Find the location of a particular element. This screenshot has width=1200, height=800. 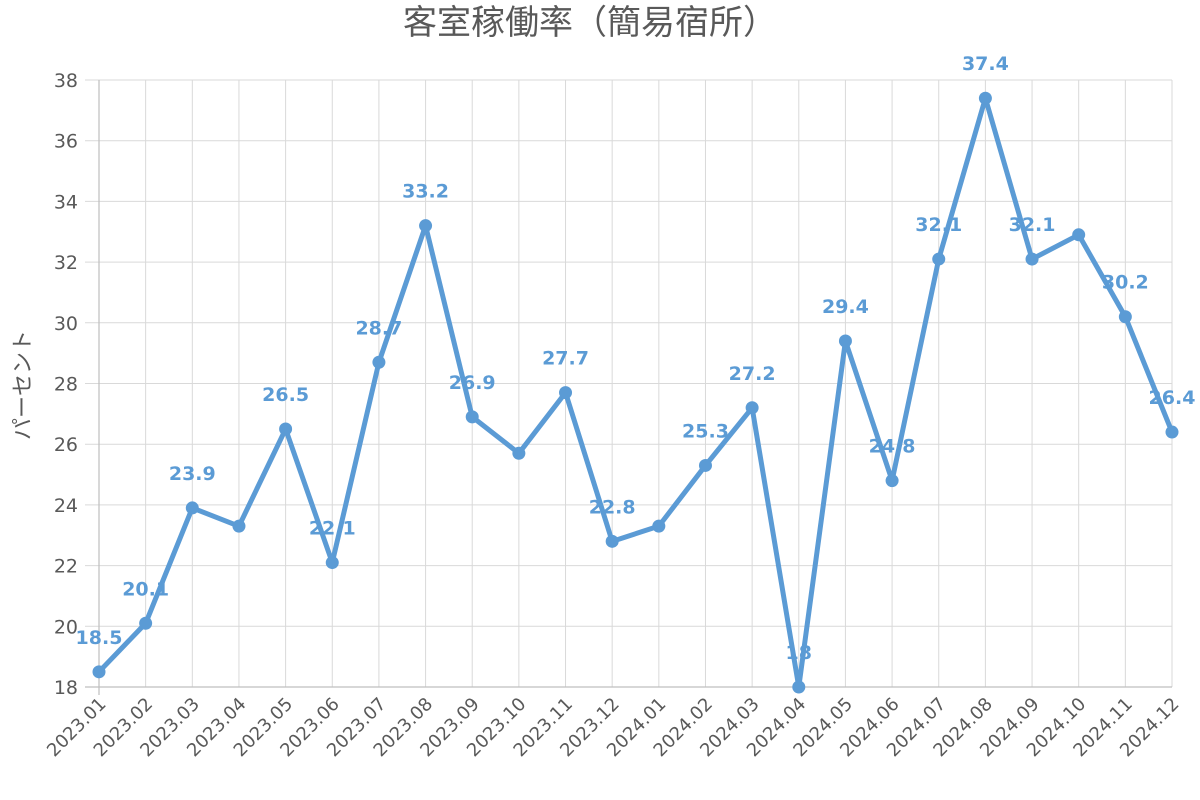

y-tick-label: 30 is located at coordinates (66, 324).